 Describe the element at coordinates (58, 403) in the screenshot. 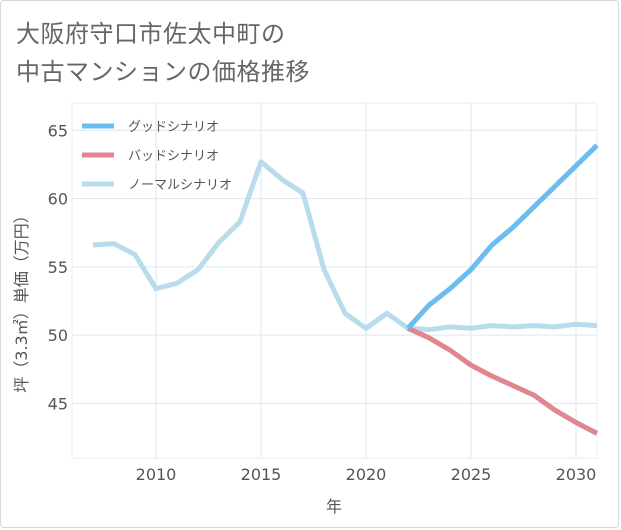

I see `y-tick-label: 45` at that location.